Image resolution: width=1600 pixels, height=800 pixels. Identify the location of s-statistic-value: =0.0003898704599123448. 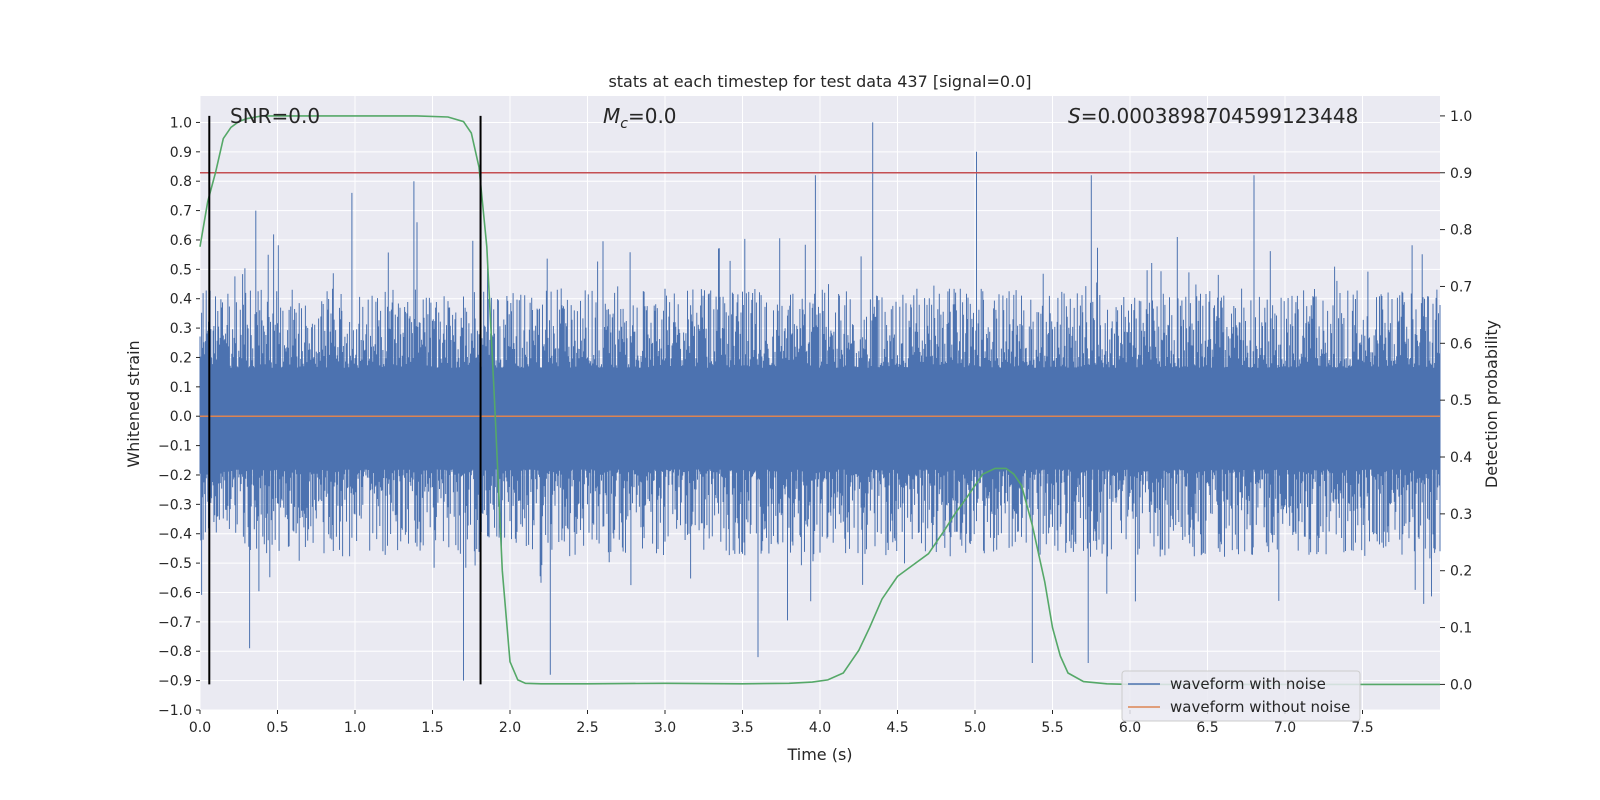
(1220, 116).